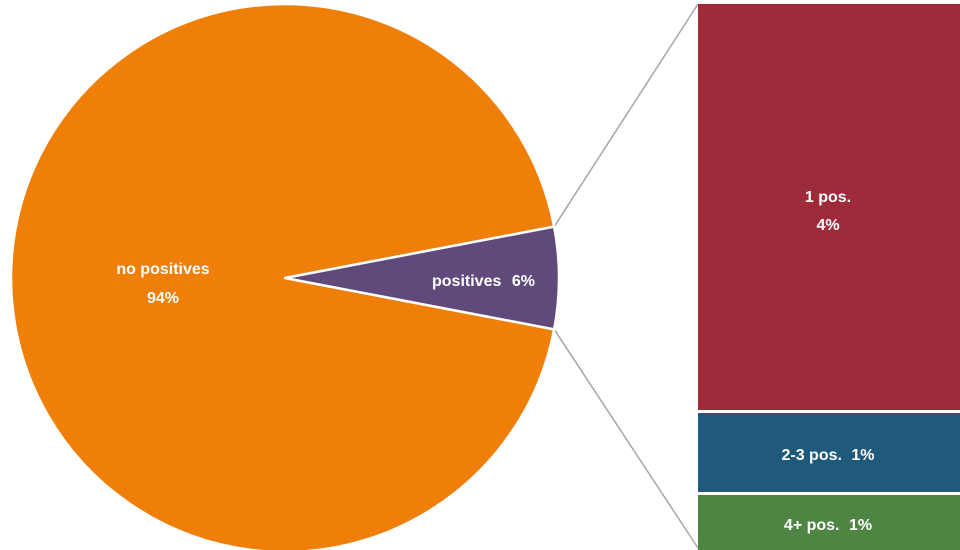 The image size is (960, 550). Describe the element at coordinates (626, 115) in the screenshot. I see `connector-line-top` at that location.